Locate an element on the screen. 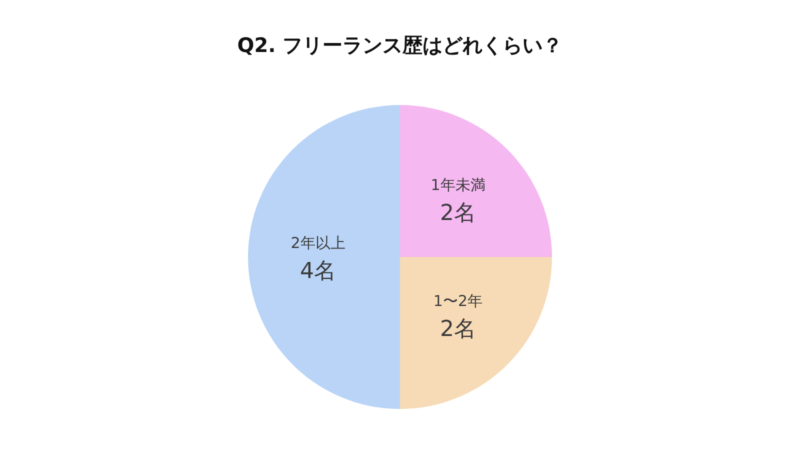  chart-title: Q2. フリーランス歴はどれくらい？ is located at coordinates (400, 45).